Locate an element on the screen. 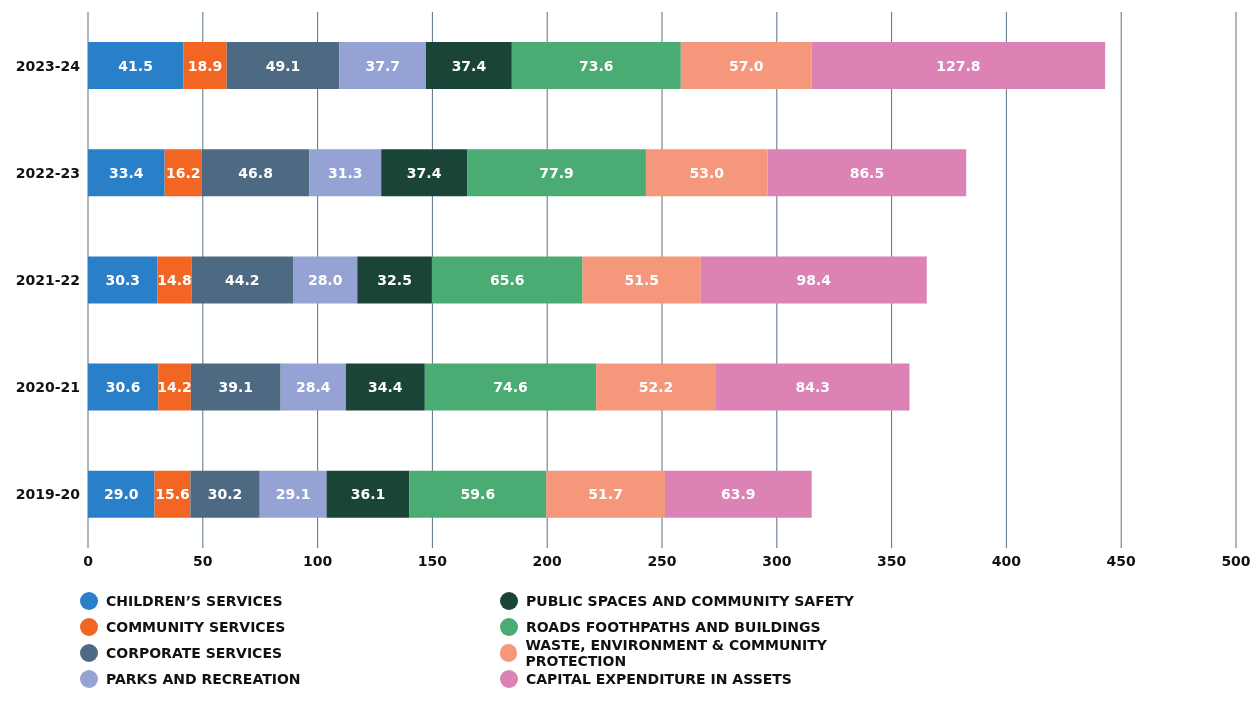  data-label: 31.3 is located at coordinates (345, 172).